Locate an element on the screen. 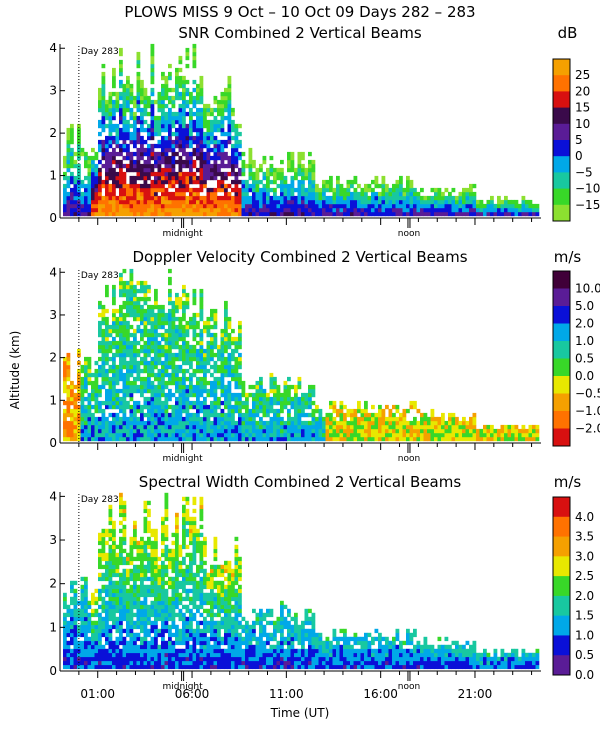  panel-title: Spectral Width Combined 2 Vertical Beams is located at coordinates (300, 482).